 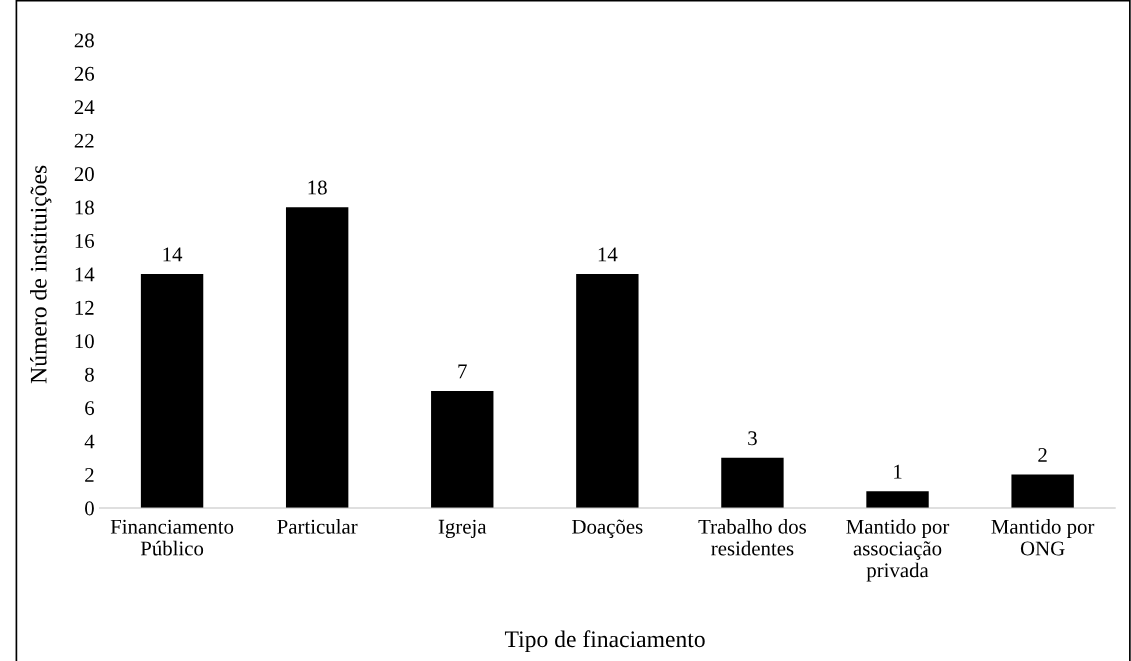 I want to click on data-label: 3, so click(x=752, y=438).